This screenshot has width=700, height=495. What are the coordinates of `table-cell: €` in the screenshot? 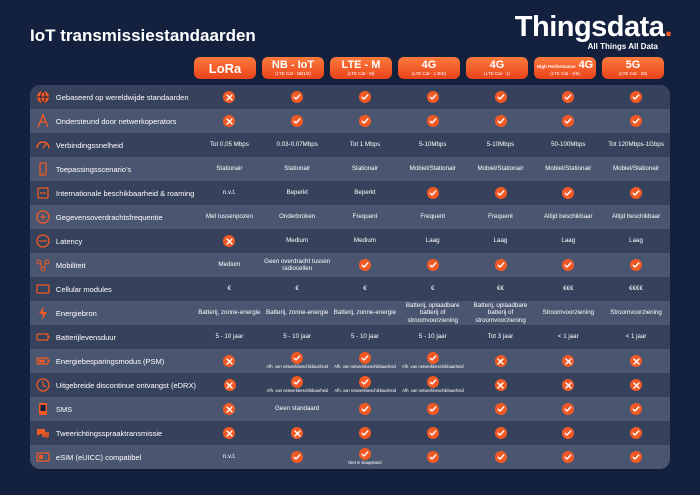 It's located at (433, 289).